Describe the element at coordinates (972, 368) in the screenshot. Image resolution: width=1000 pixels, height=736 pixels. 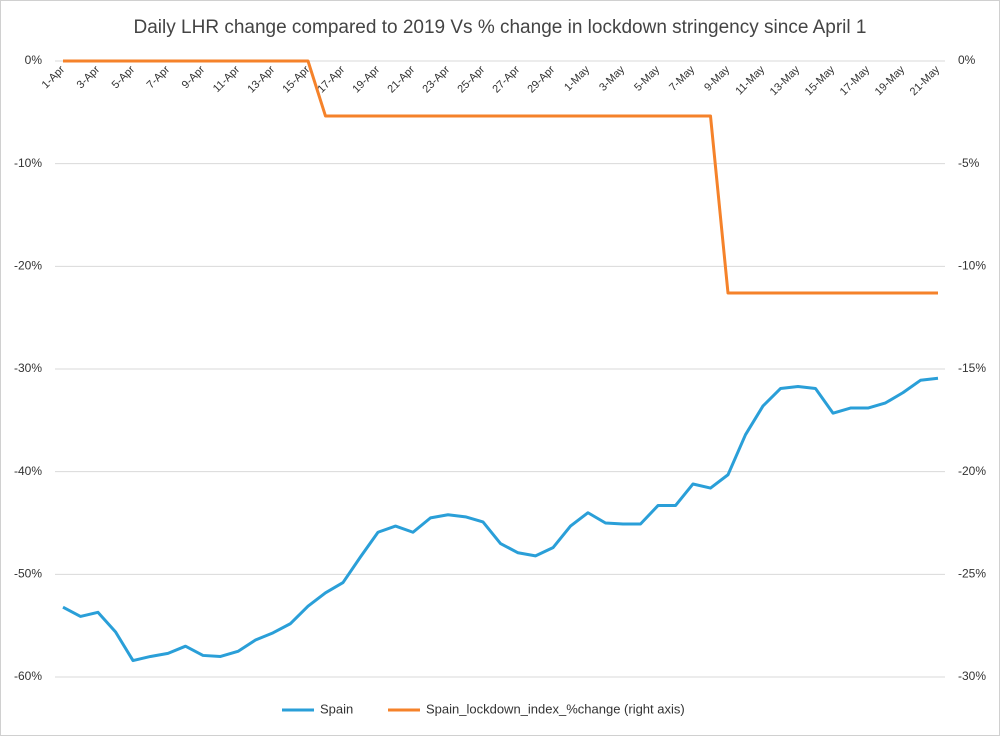
I see `y2-tick-label: -15%` at that location.